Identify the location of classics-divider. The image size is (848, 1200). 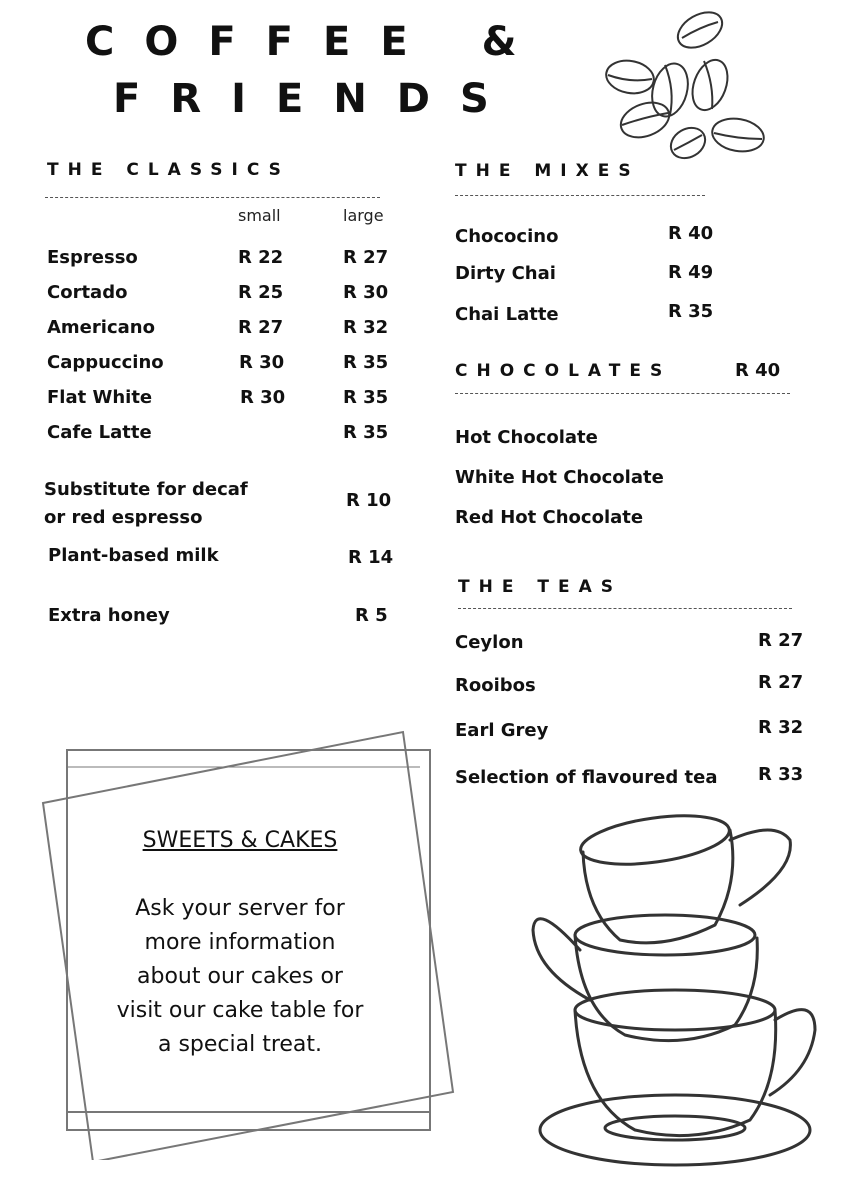
(212, 197).